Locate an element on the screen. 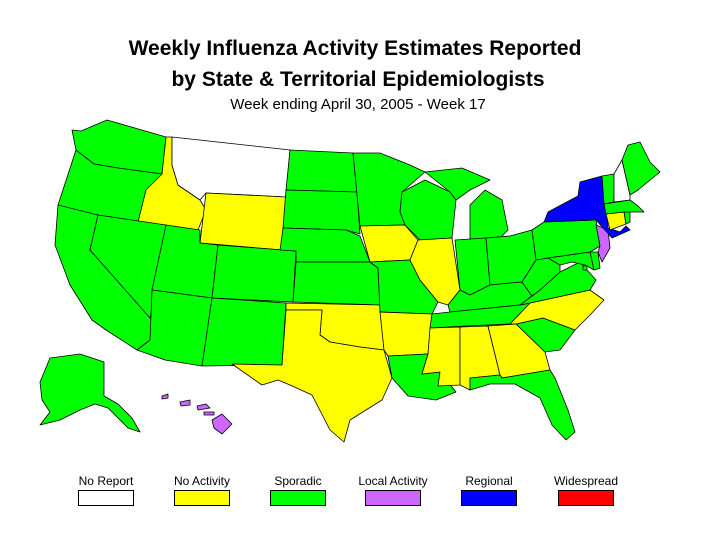  state-NY is located at coordinates (587, 207).